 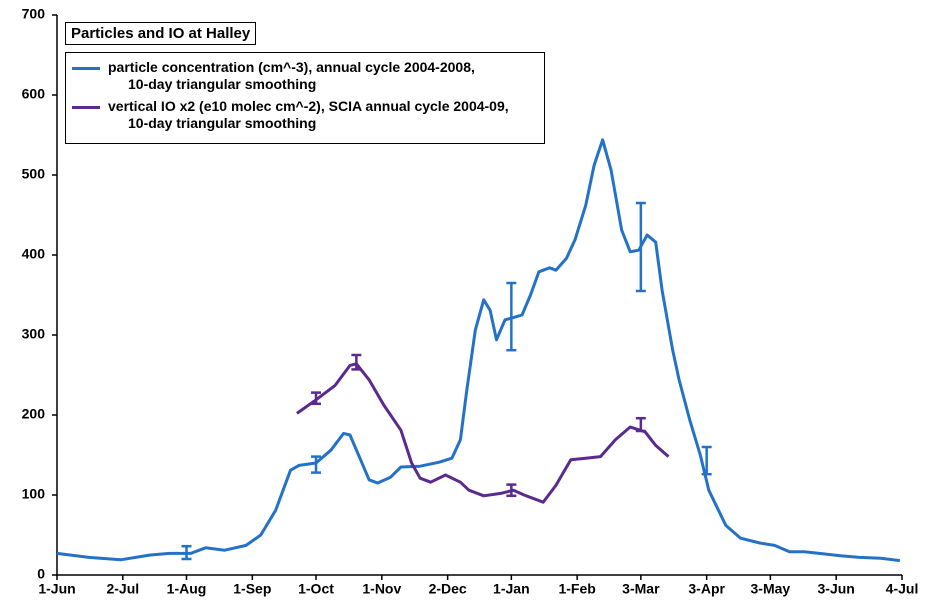 I want to click on x-tick-label: 1-Aug, so click(x=187, y=589).